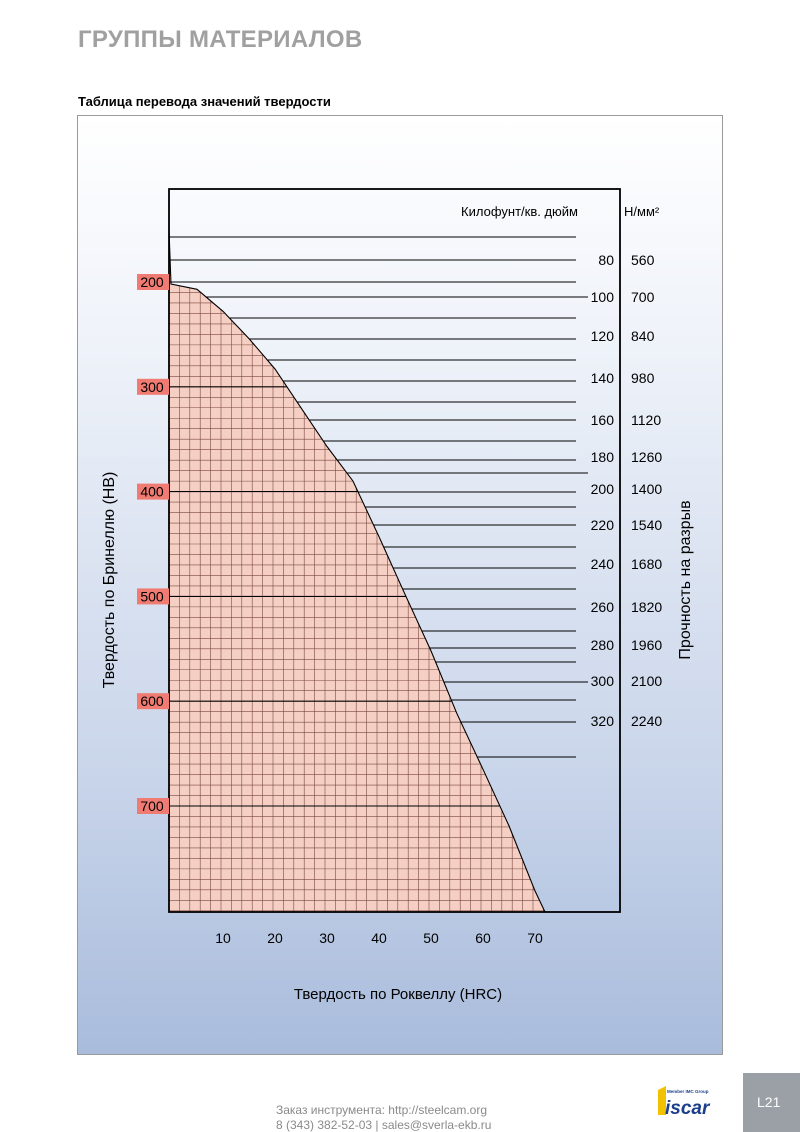  Describe the element at coordinates (603, 645) in the screenshot. I see `kpsi-value: 280` at that location.